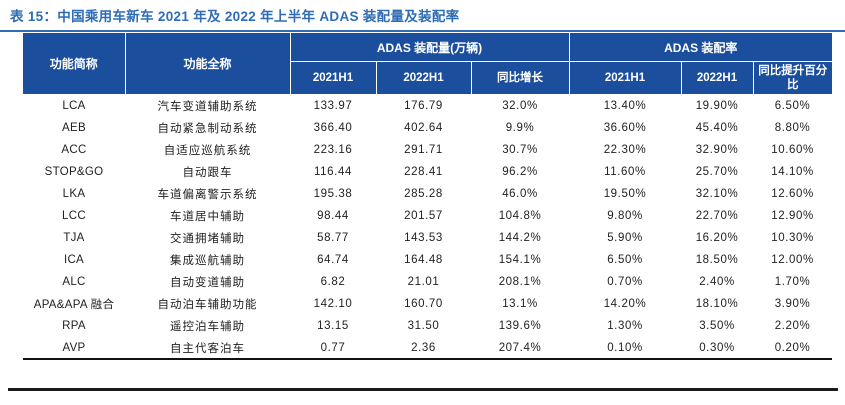 Image resolution: width=845 pixels, height=405 pixels. Describe the element at coordinates (625, 150) in the screenshot. I see `cell-rate-2021h1: 22.30%` at that location.